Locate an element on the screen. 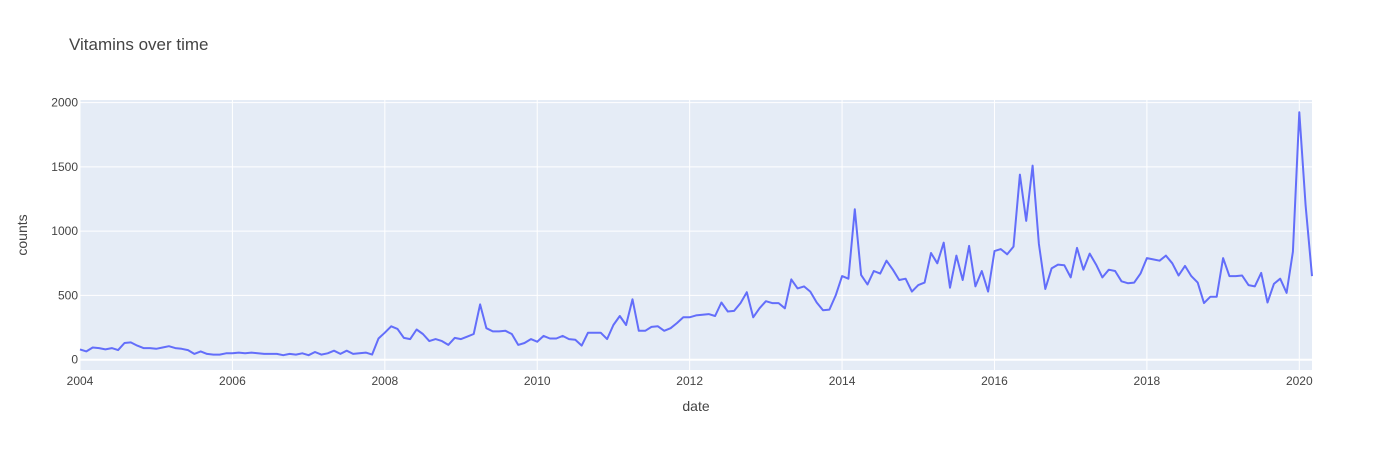 This screenshot has height=450, width=1392. y-tick-label: 500 is located at coordinates (68, 295).